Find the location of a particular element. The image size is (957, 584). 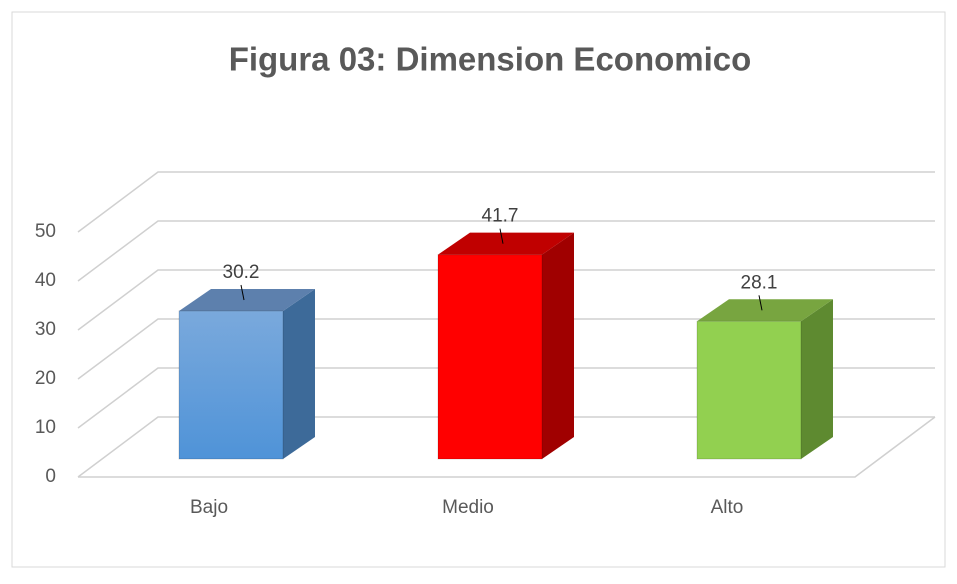

y-tick-label: 0 is located at coordinates (50, 476).